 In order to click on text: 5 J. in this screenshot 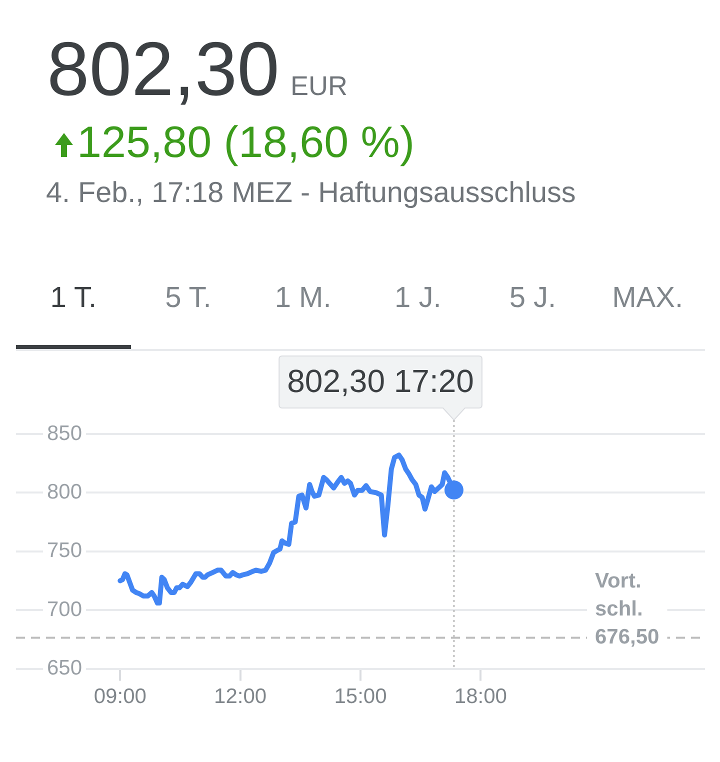, I will do `click(533, 298)`.